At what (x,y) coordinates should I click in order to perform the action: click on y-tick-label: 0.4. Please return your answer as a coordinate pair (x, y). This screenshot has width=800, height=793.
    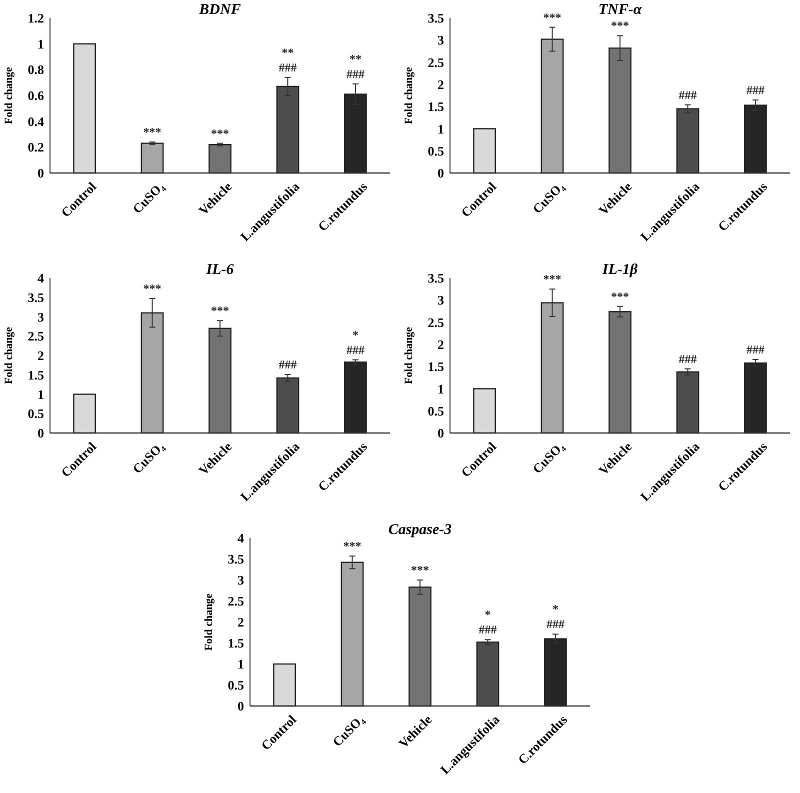
    Looking at the image, I should click on (36, 121).